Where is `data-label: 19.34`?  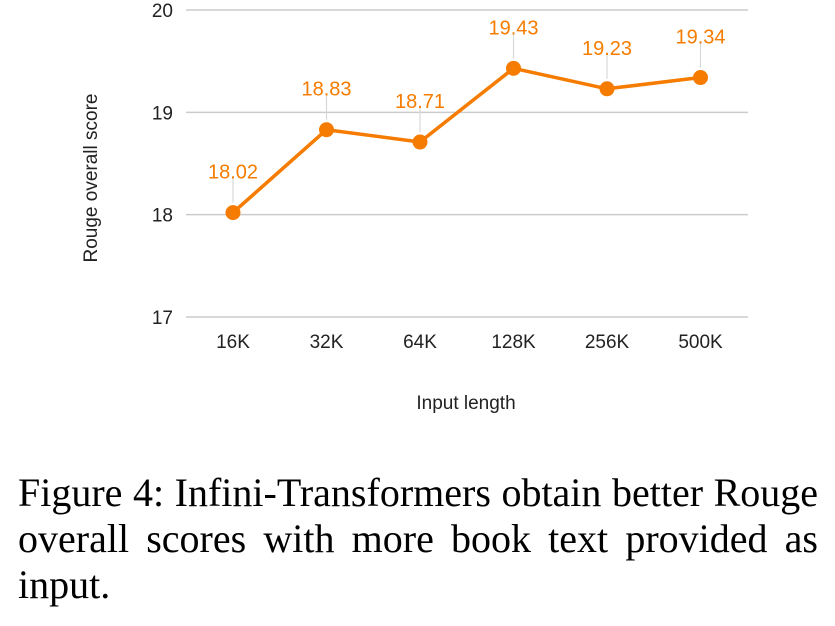
data-label: 19.34 is located at coordinates (700, 38).